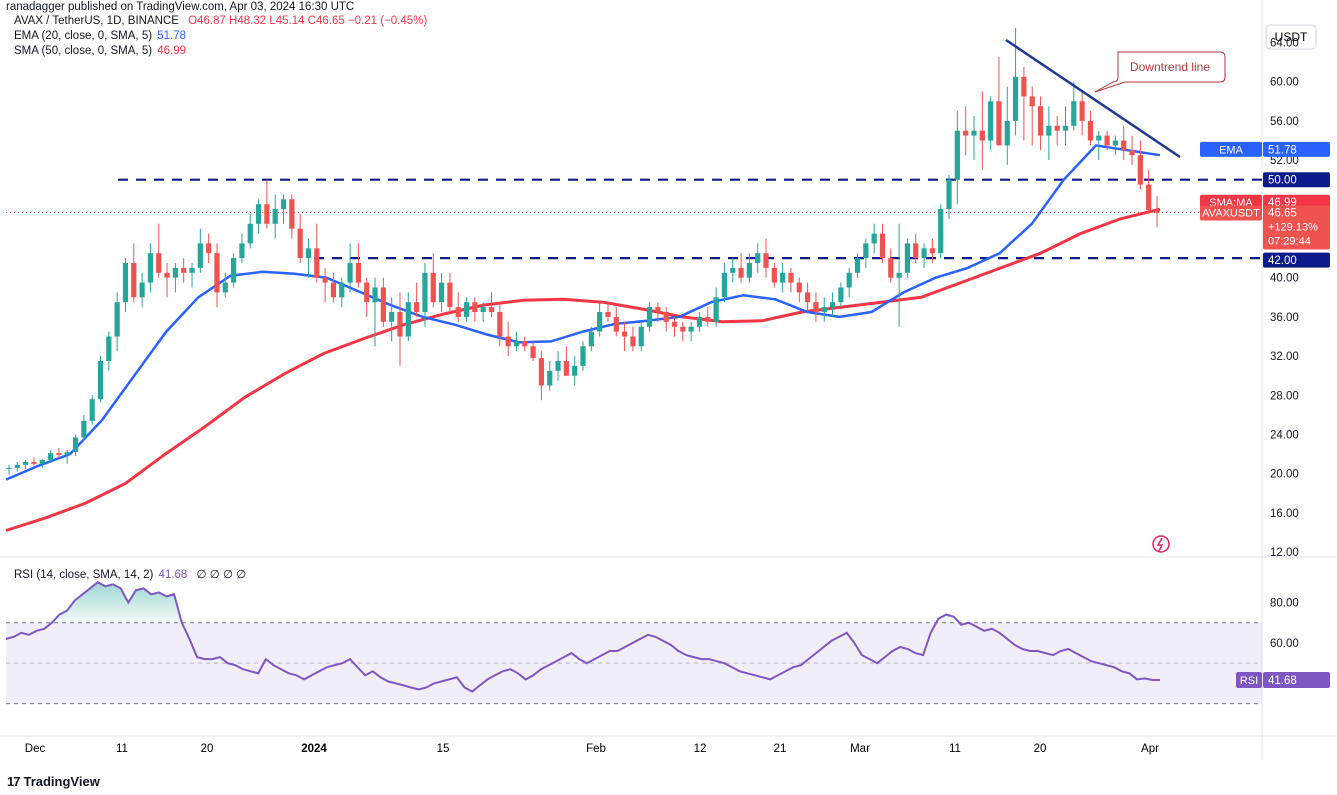 The width and height of the screenshot is (1337, 795). I want to click on lightning-icon-circle, so click(1161, 544).